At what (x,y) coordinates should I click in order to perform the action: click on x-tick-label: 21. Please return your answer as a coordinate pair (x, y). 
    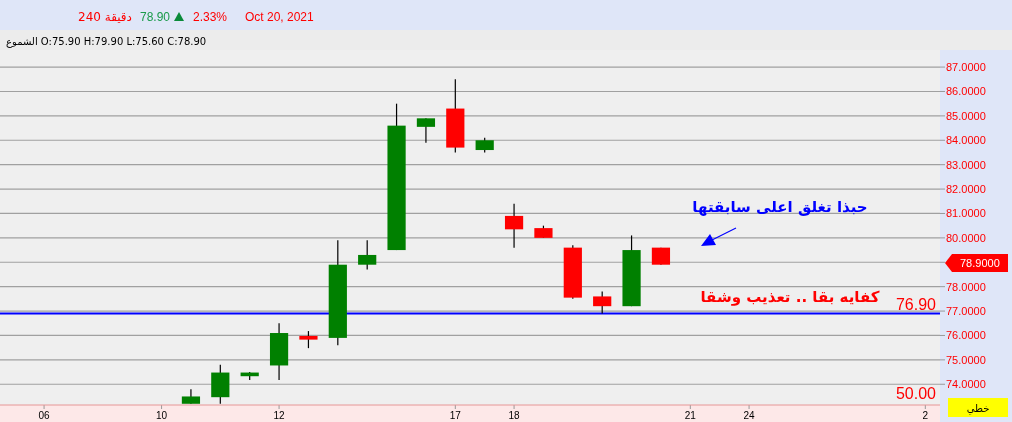
    Looking at the image, I should click on (690, 415).